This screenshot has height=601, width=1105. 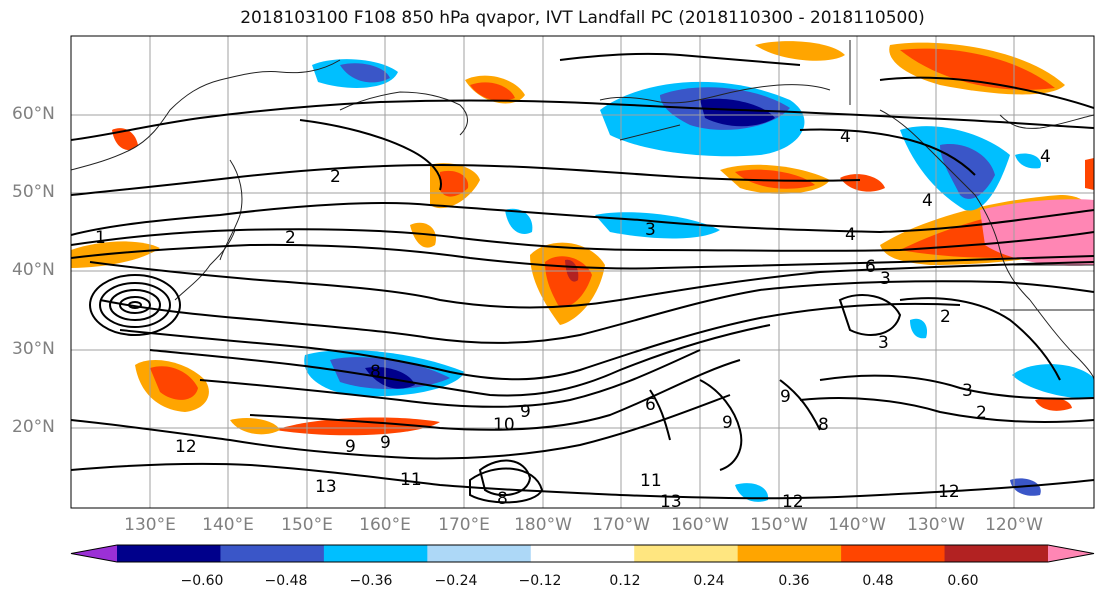 I want to click on lat-label: 30°N, so click(x=33, y=349).